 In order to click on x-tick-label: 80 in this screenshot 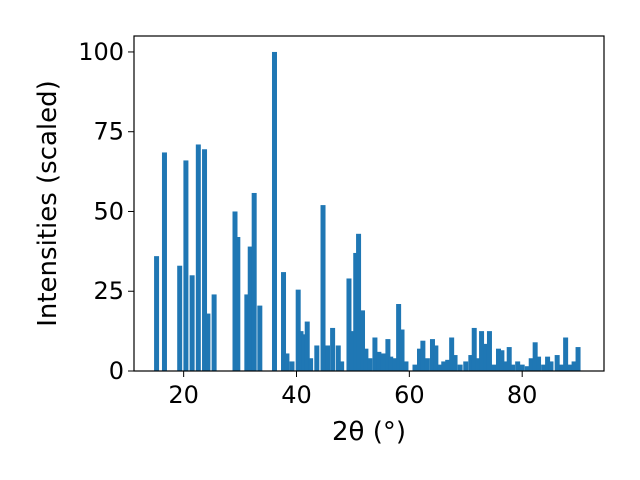, I will do `click(522, 395)`.